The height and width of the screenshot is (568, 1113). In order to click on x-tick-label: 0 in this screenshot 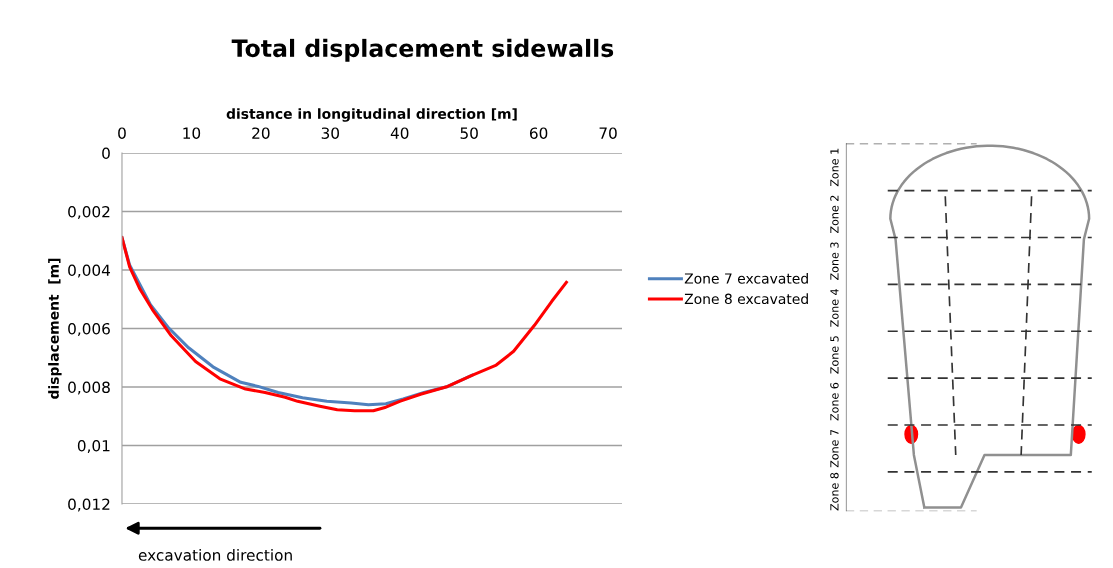, I will do `click(122, 133)`.